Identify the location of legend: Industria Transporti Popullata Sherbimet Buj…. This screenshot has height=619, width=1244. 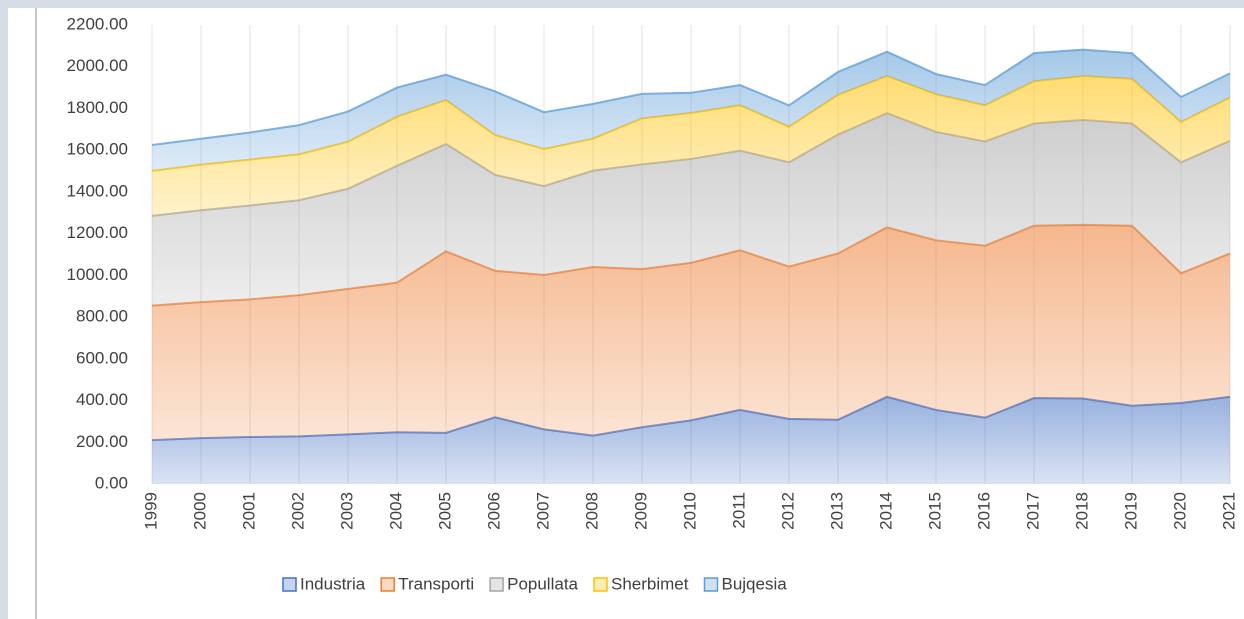
(534, 583).